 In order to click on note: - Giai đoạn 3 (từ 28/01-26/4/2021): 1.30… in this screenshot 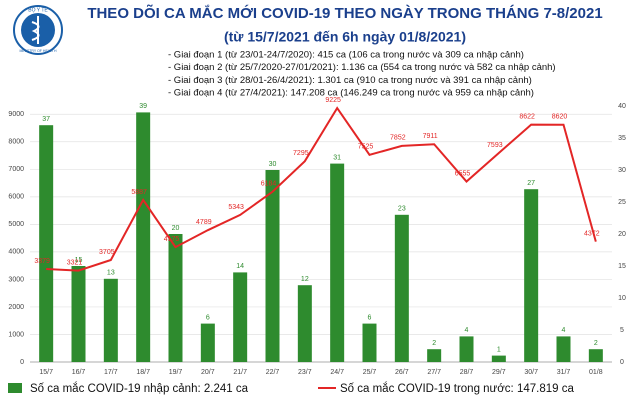, I will do `click(350, 80)`.